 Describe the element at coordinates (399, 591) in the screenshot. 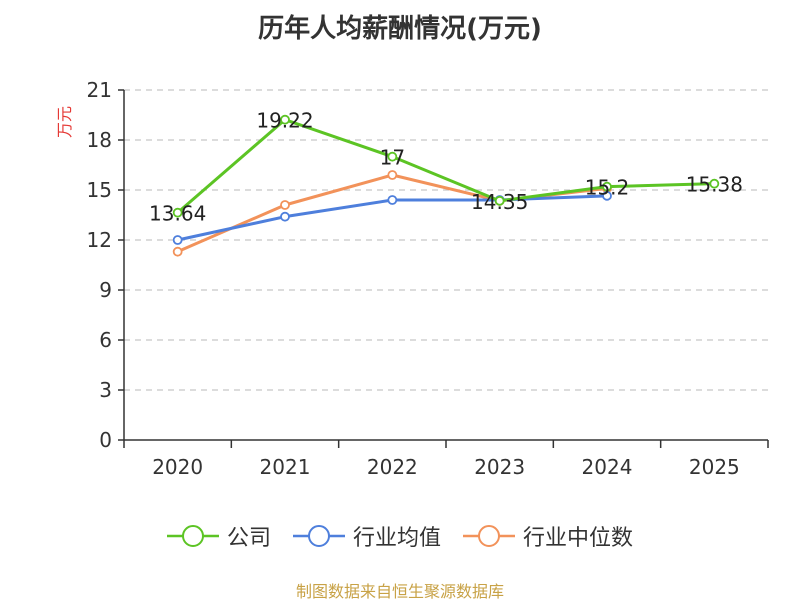

I see `source-note: 制图数据来自恒生聚源数据库` at that location.